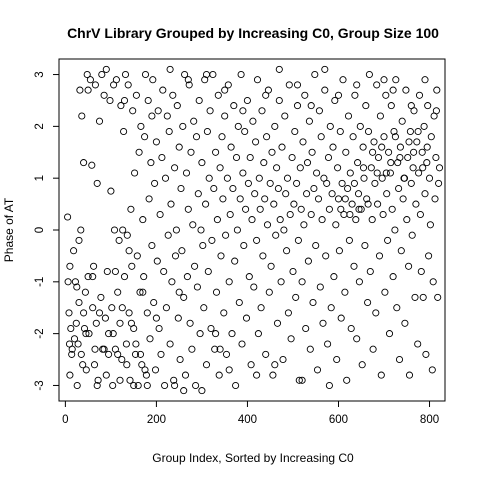  I want to click on x-axis: 0 200 400 600 800, so click(250, 413).